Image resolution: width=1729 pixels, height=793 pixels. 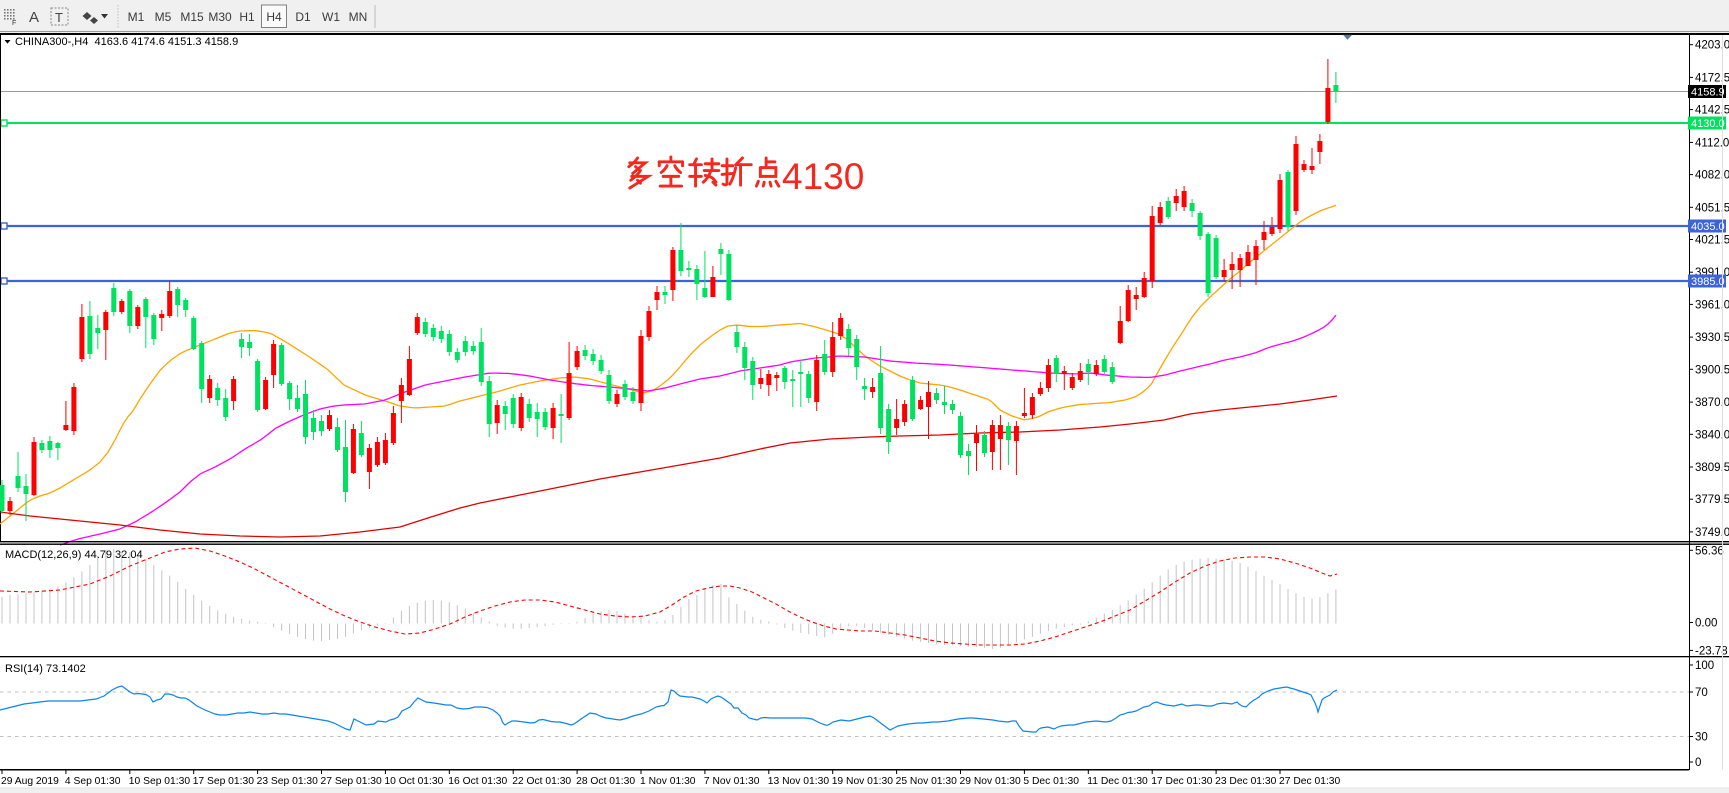 I want to click on svg-text: 4172.5, so click(x=1712, y=78).